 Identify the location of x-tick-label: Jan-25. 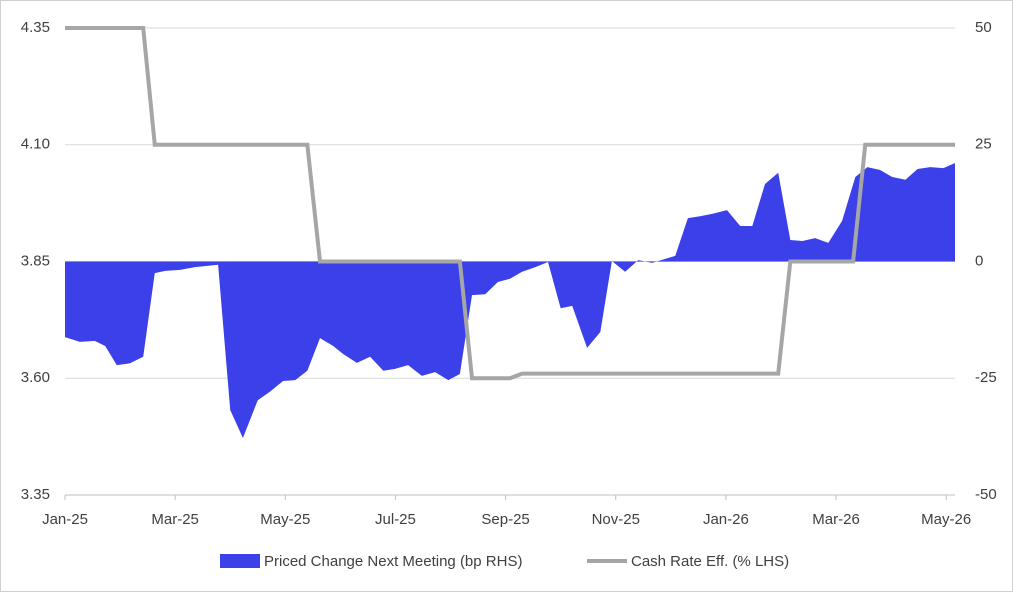
(65, 519).